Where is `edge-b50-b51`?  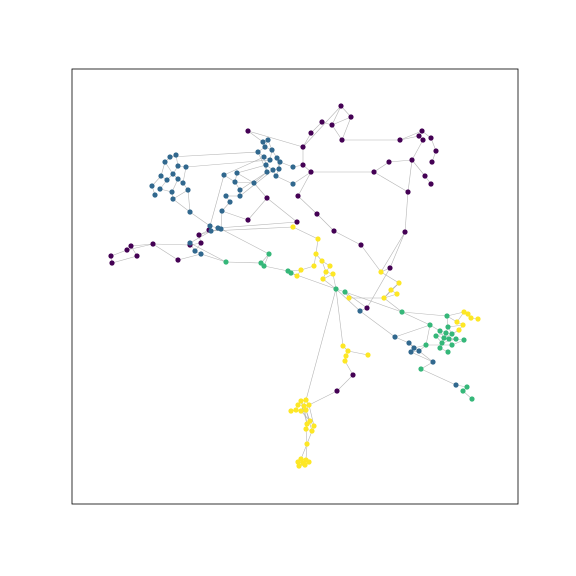
edge-b50-b51 is located at coordinates (377, 324).